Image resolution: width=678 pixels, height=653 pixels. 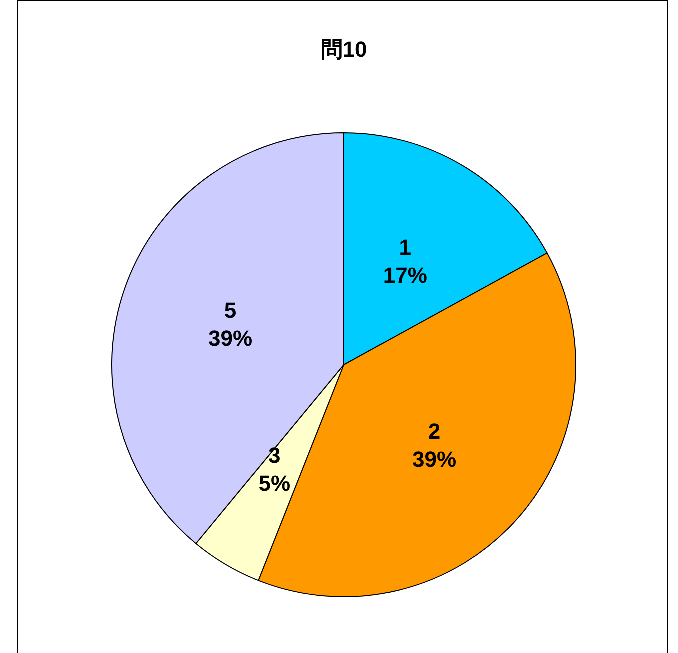 I want to click on slice-label: 3, so click(x=274, y=455).